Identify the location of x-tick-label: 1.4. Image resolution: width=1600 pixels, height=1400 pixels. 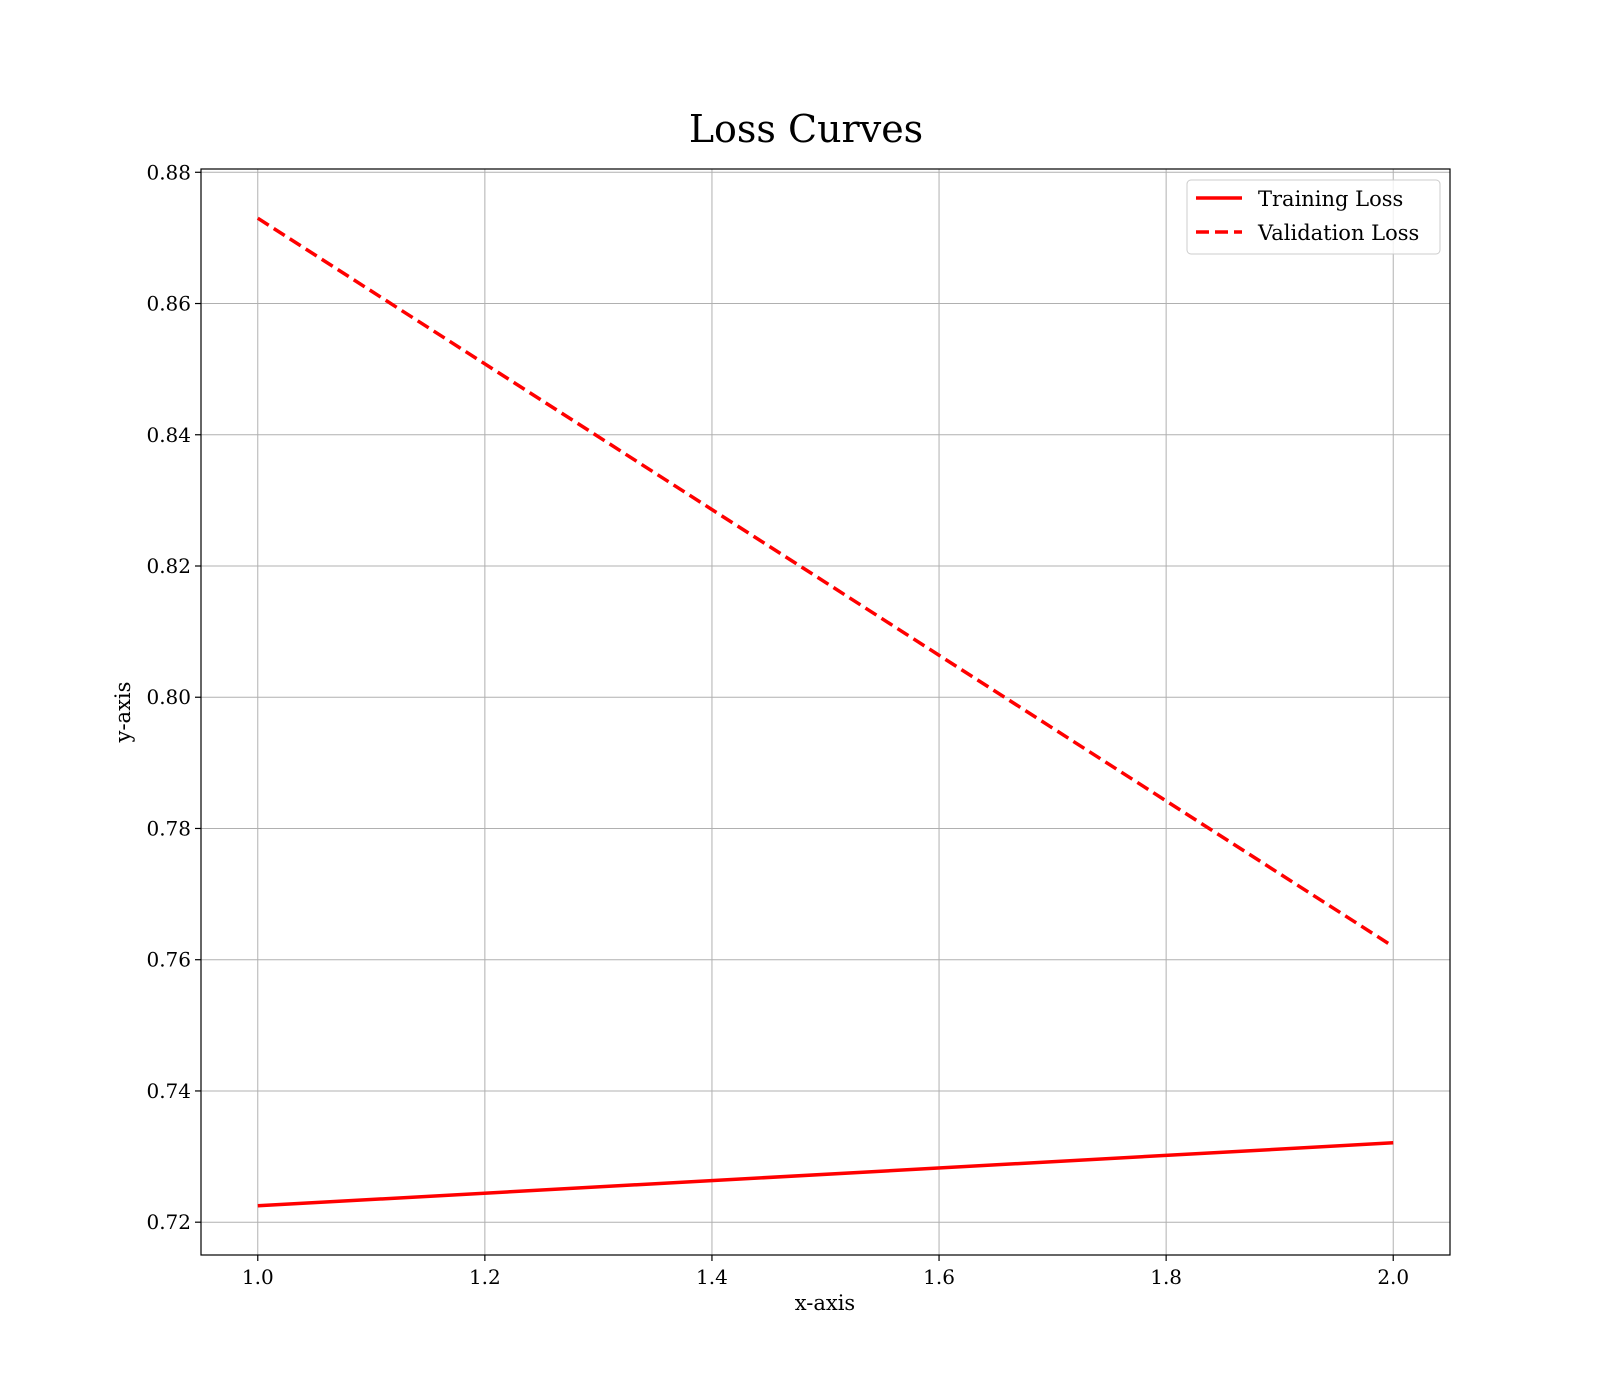
(712, 1277).